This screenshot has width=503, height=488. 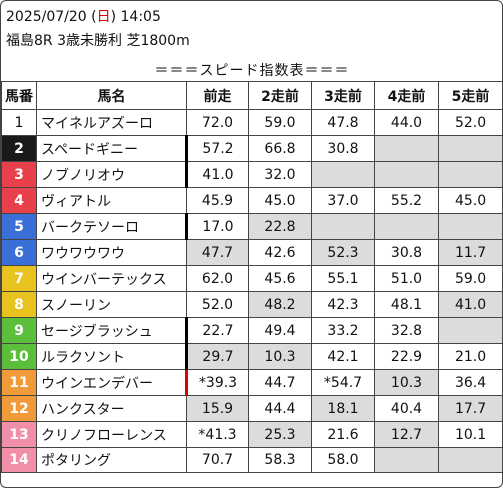 I want to click on horse-name: ルラクソント, so click(x=111, y=356).